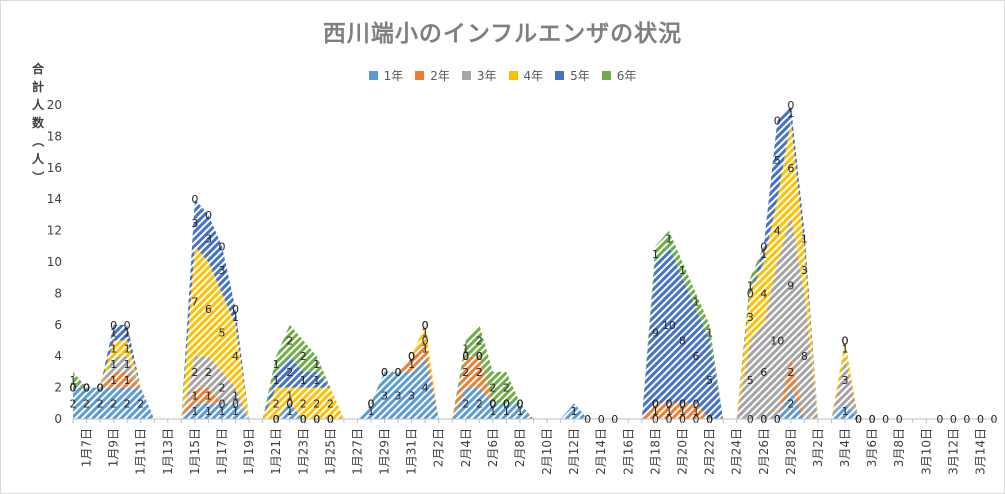  I want to click on legend-item: 3年, so click(479, 75).